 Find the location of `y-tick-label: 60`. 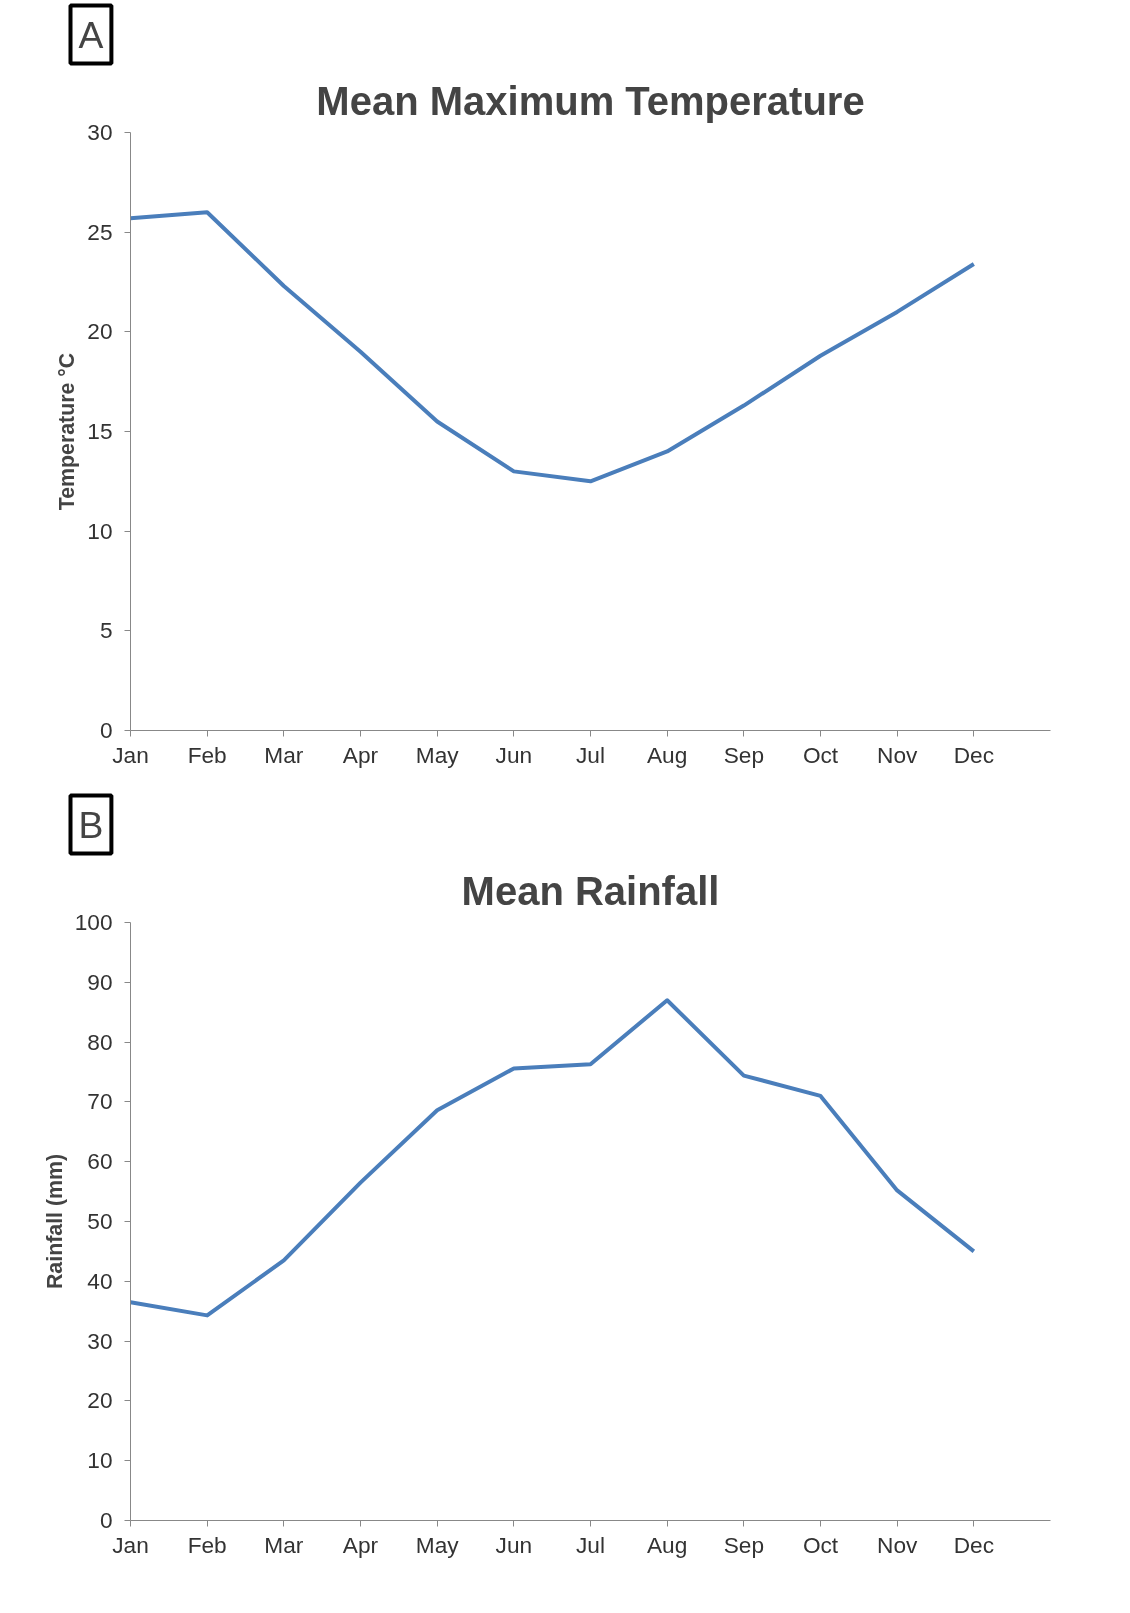

y-tick-label: 60 is located at coordinates (100, 1161).